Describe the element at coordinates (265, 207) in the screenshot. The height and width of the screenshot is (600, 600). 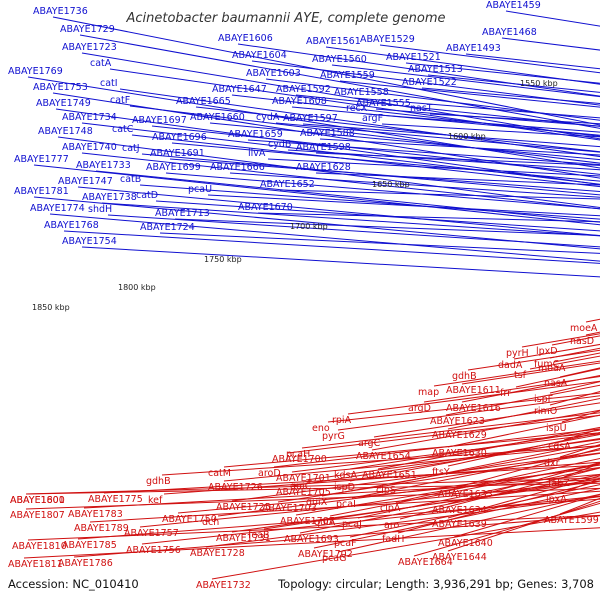
I see `forward-gene-label: ABAYE1670` at that location.